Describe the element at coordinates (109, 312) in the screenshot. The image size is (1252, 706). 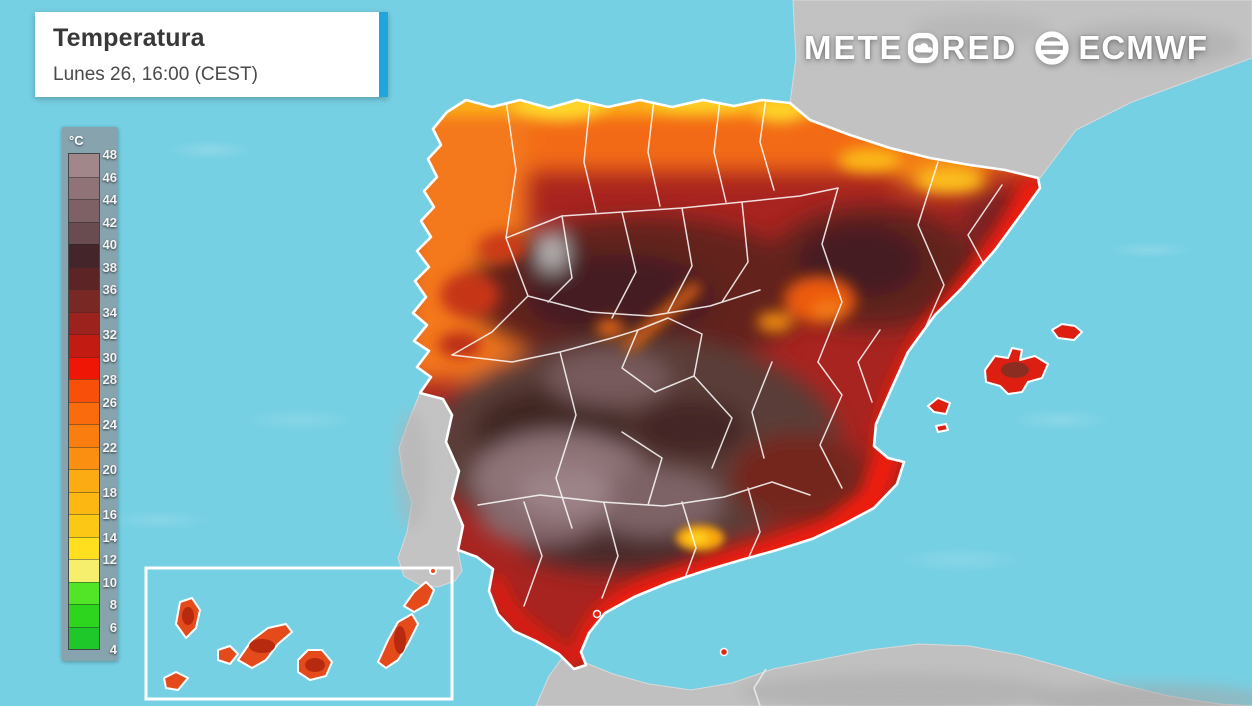
I see `legend-tick-34: 34` at that location.